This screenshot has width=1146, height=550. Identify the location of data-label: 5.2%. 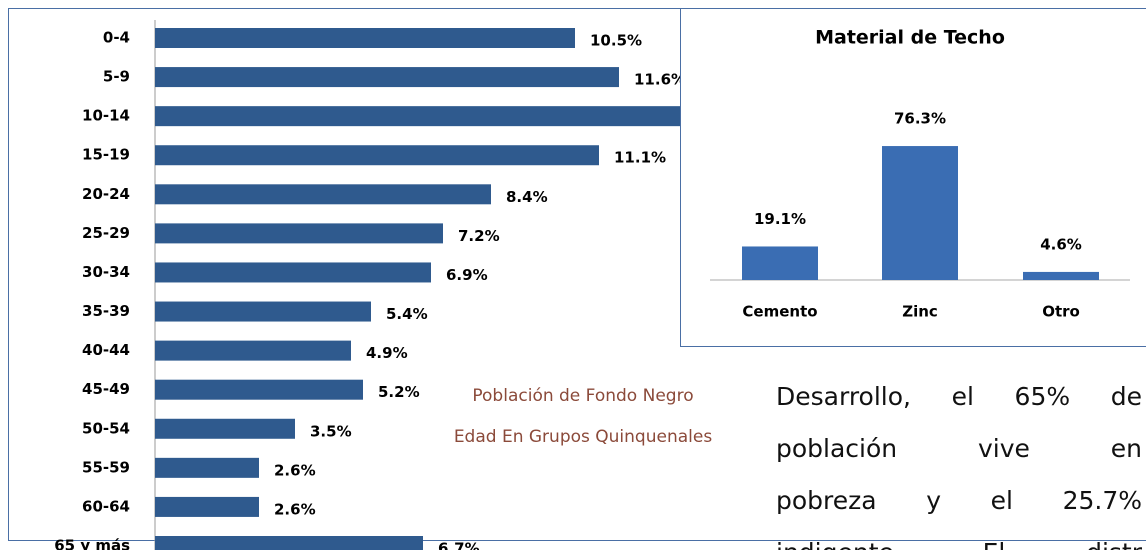
(399, 392).